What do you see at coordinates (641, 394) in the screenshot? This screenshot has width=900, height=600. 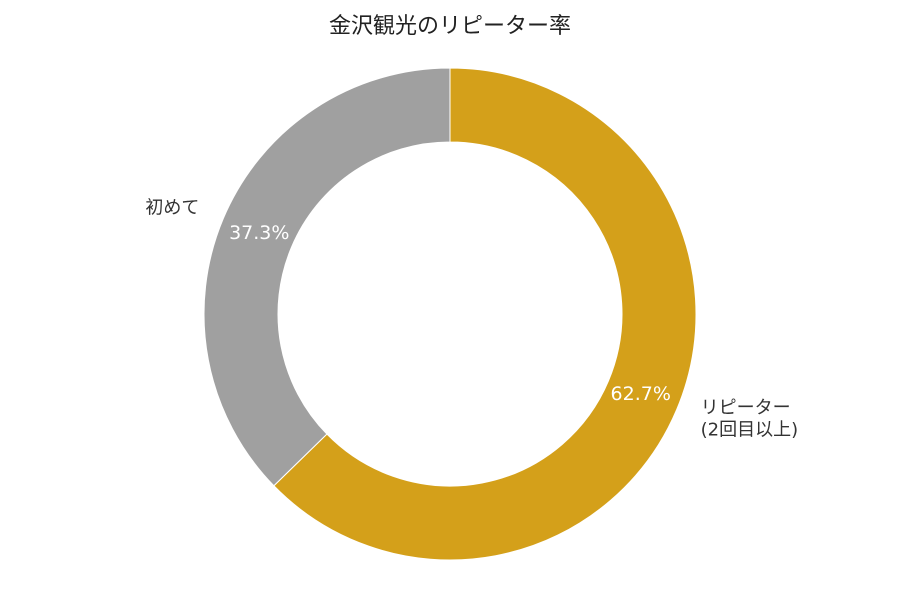 I see `percent-label-0: 62.7%` at bounding box center [641, 394].